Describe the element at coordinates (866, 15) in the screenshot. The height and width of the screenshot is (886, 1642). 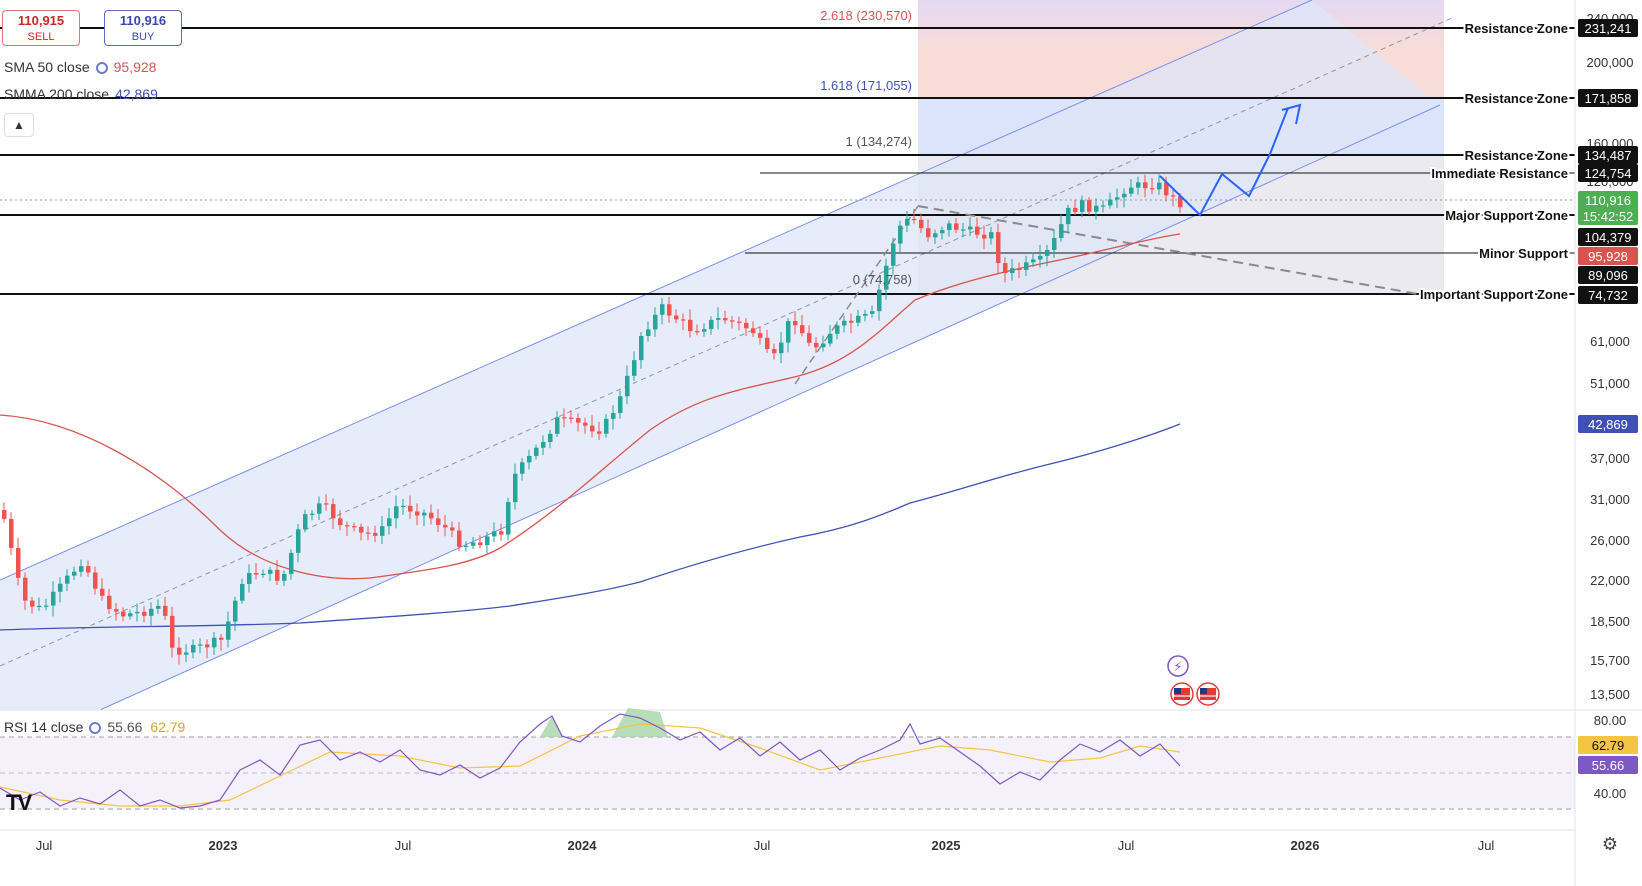
I see `fib-label: 2.618 (230,570)` at that location.